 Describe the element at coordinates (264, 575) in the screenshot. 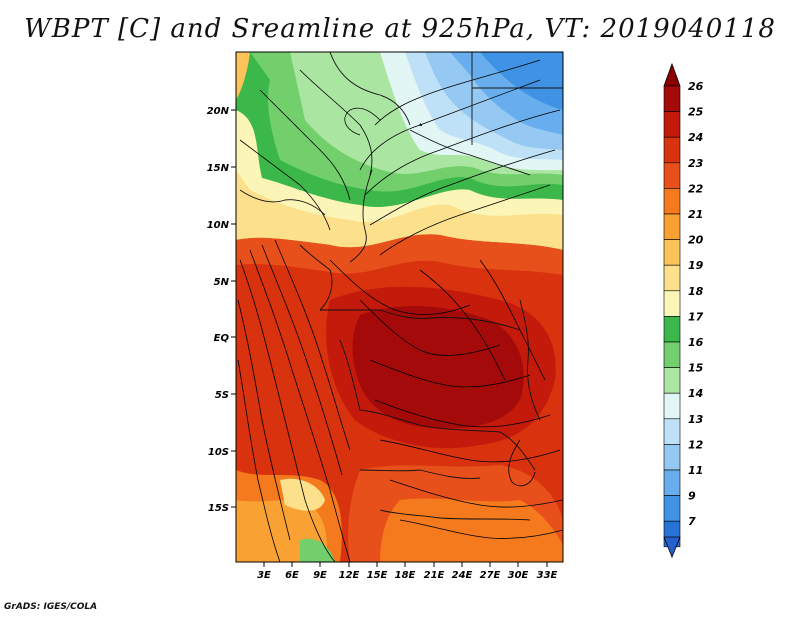

I see `lon-label: 3E` at that location.